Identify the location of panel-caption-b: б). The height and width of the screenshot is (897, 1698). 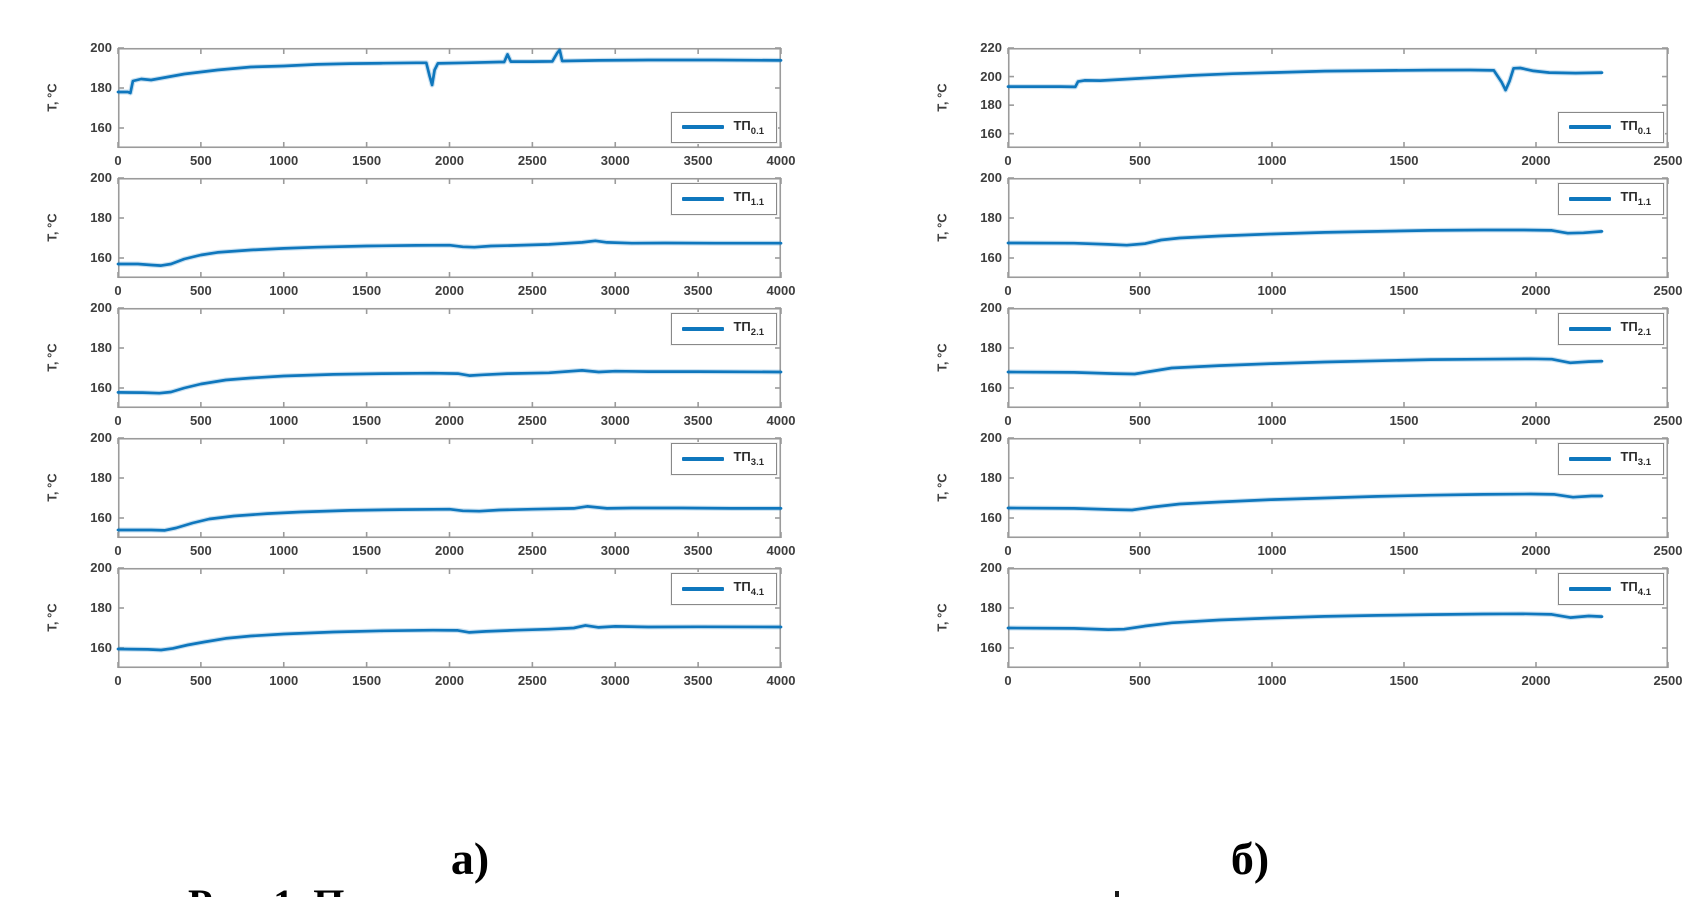
(1250, 858).